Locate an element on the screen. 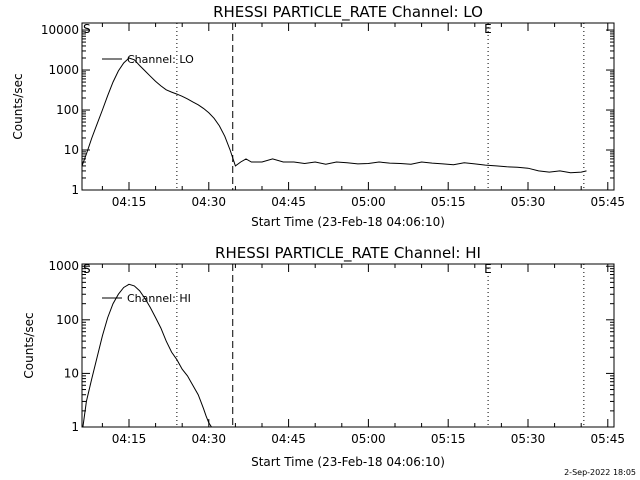 The height and width of the screenshot is (480, 640). chart-title: RHESSI PARTICLE_RATE Channel: LO is located at coordinates (348, 12).